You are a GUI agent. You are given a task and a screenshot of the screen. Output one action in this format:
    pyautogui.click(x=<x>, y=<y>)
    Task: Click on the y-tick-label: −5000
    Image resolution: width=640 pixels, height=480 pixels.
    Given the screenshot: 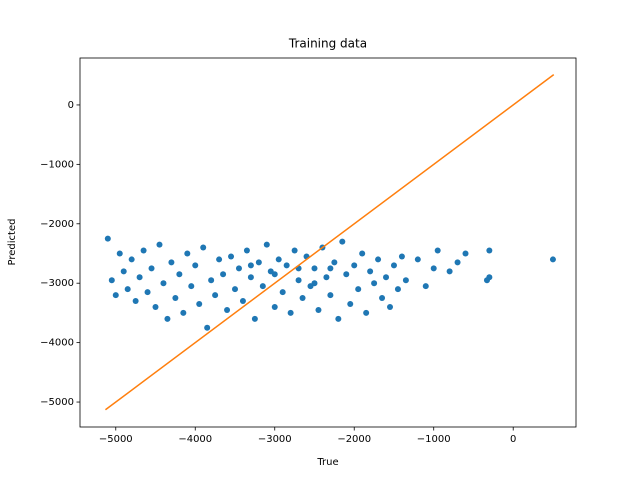 What is the action you would take?
    pyautogui.click(x=57, y=402)
    